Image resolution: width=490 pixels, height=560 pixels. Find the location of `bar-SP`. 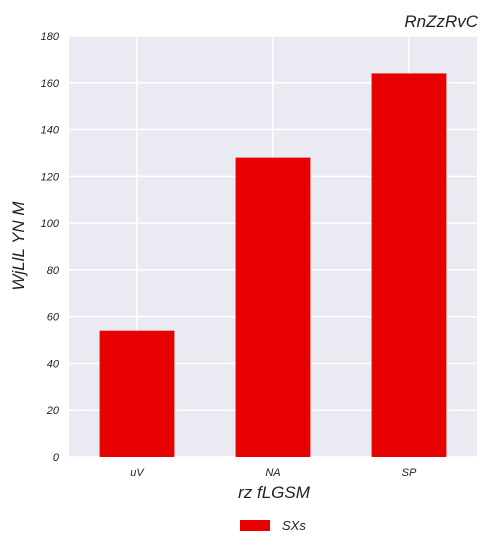

bar-SP is located at coordinates (409, 265).